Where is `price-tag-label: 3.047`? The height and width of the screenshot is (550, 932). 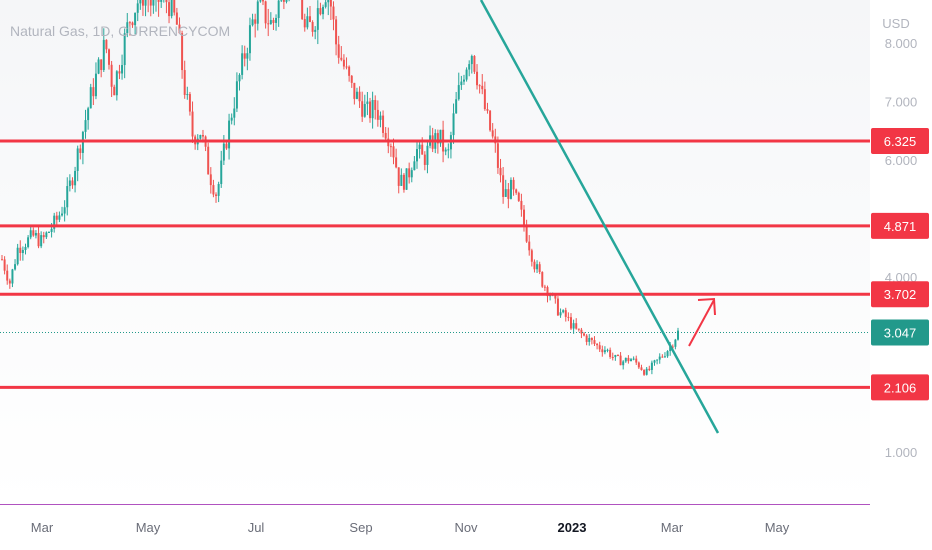
price-tag-label: 3.047 is located at coordinates (900, 332).